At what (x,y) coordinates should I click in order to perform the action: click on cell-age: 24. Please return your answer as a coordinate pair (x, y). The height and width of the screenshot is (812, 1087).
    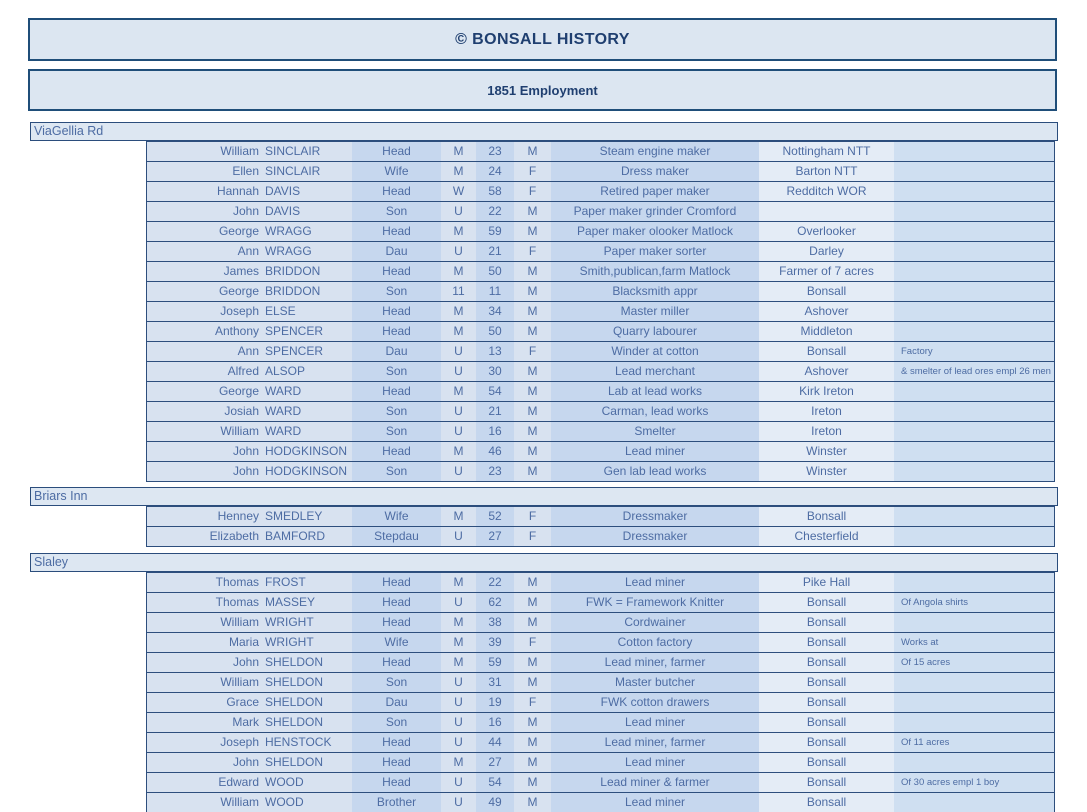
    Looking at the image, I should click on (495, 171).